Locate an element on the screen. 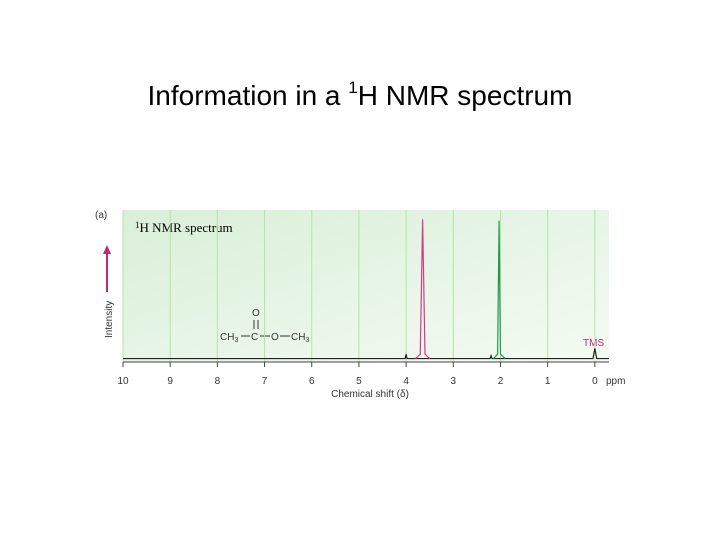 The width and height of the screenshot is (720, 540). x-tick-label: 0 is located at coordinates (595, 381).